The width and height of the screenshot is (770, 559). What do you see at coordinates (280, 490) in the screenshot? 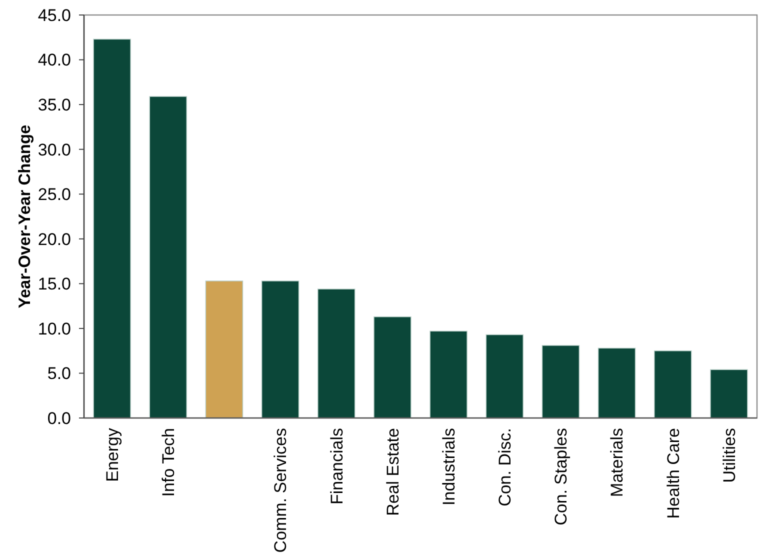
I see `x-tick-label: Comm. Services` at bounding box center [280, 490].